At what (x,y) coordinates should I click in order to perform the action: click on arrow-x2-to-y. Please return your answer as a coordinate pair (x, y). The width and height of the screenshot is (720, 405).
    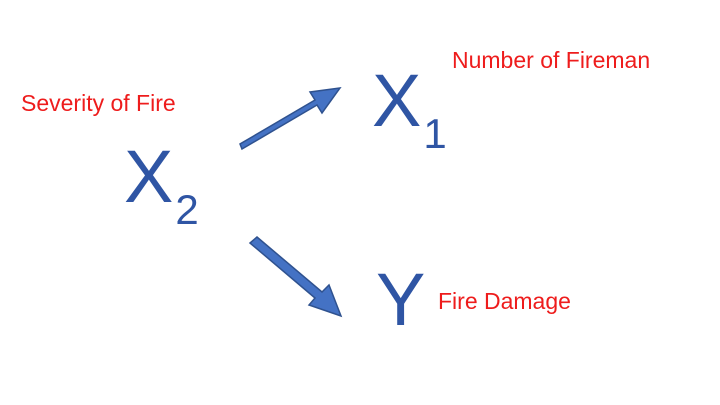
    Looking at the image, I should click on (295, 277).